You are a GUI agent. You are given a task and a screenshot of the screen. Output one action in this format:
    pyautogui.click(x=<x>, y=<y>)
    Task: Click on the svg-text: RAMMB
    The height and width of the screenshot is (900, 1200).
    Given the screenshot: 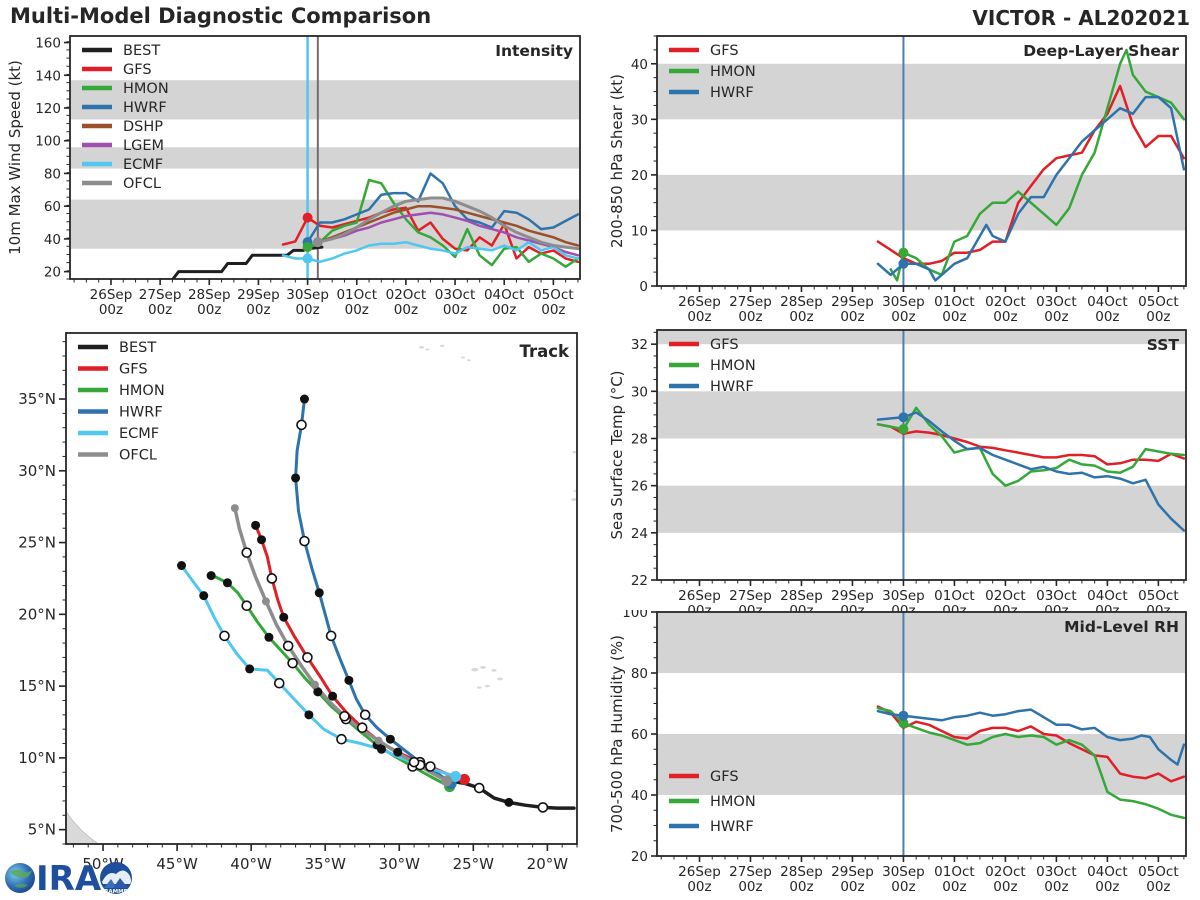 What is the action you would take?
    pyautogui.click(x=116, y=892)
    